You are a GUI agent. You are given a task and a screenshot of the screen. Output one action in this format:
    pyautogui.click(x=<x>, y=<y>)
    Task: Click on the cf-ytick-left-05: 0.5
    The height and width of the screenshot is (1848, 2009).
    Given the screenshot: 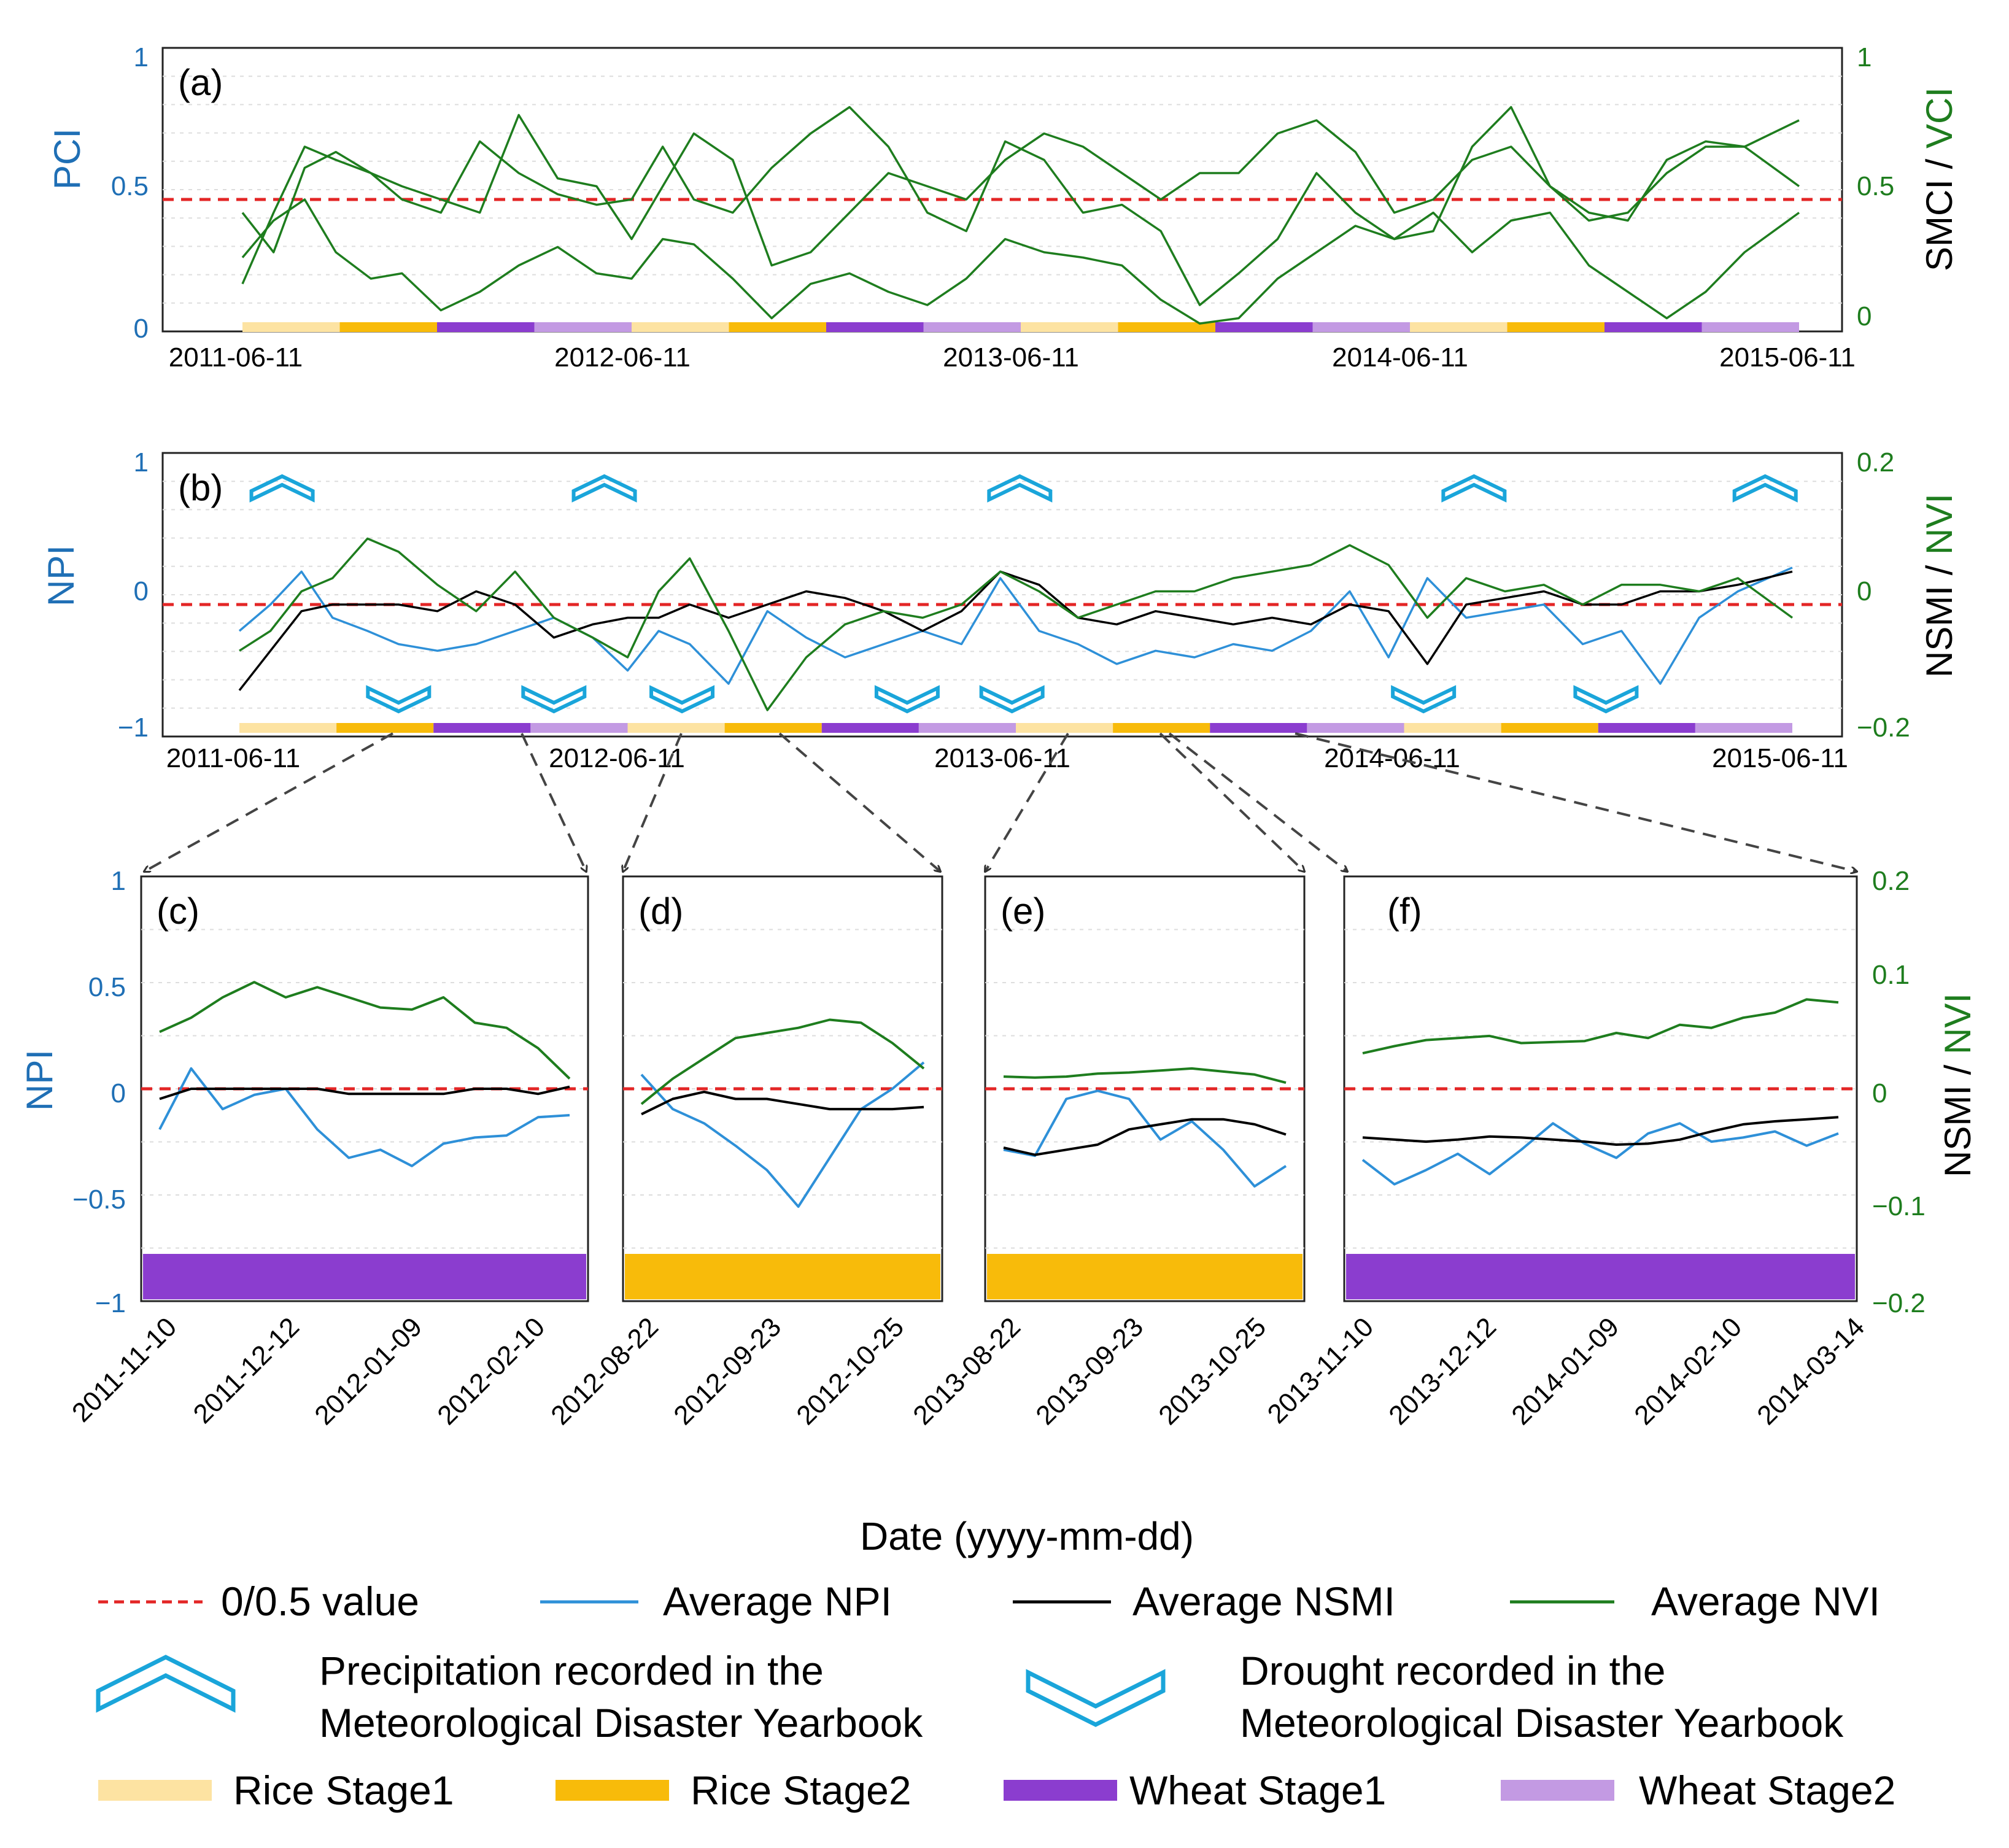 What is the action you would take?
    pyautogui.click(x=107, y=987)
    